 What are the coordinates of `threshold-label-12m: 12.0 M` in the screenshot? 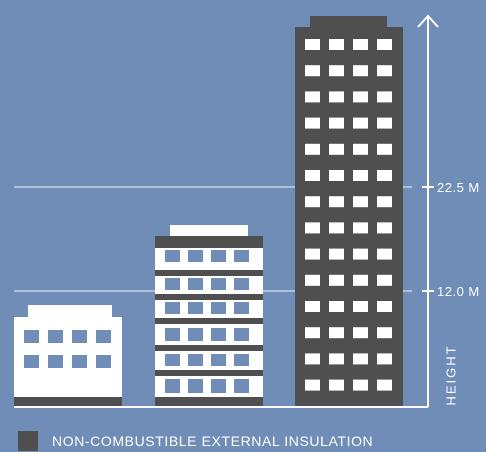 It's located at (458, 291).